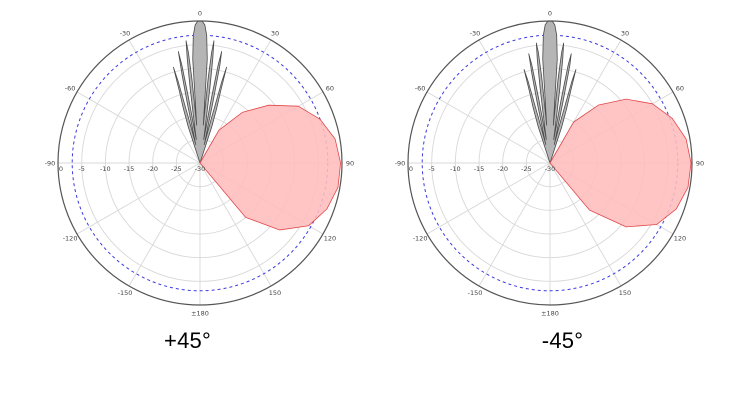  What do you see at coordinates (187, 340) in the screenshot?
I see `chart-caption-left: +45°` at bounding box center [187, 340].